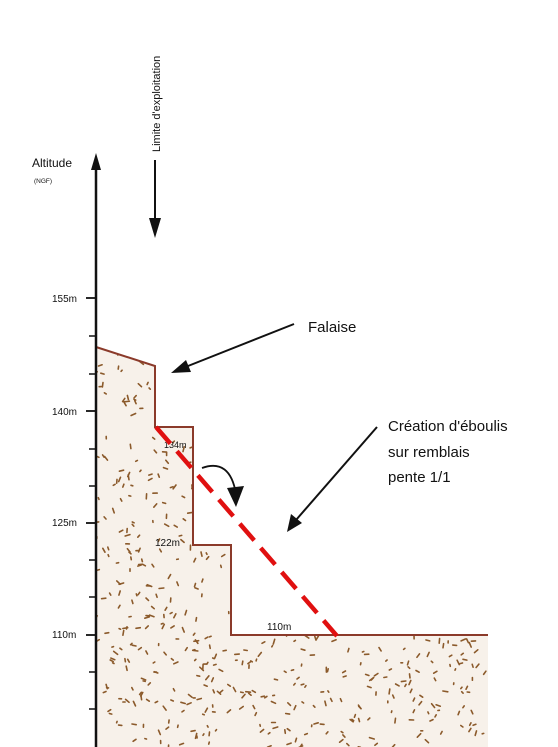  Describe the element at coordinates (294, 523) in the screenshot. I see `scree-arrow-head` at that location.